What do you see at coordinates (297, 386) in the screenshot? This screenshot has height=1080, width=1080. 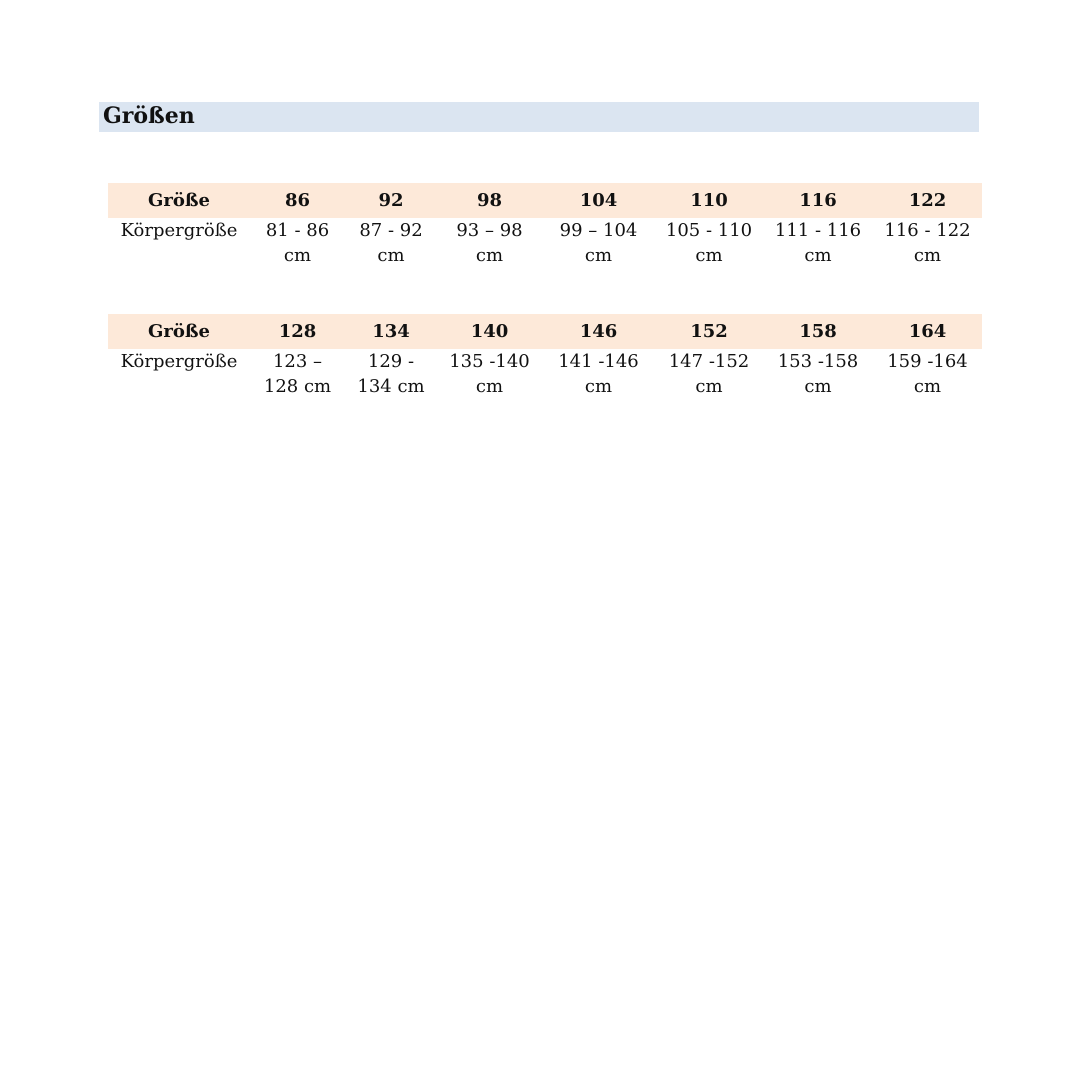 I see `height-range-line: 128 cm` at bounding box center [297, 386].